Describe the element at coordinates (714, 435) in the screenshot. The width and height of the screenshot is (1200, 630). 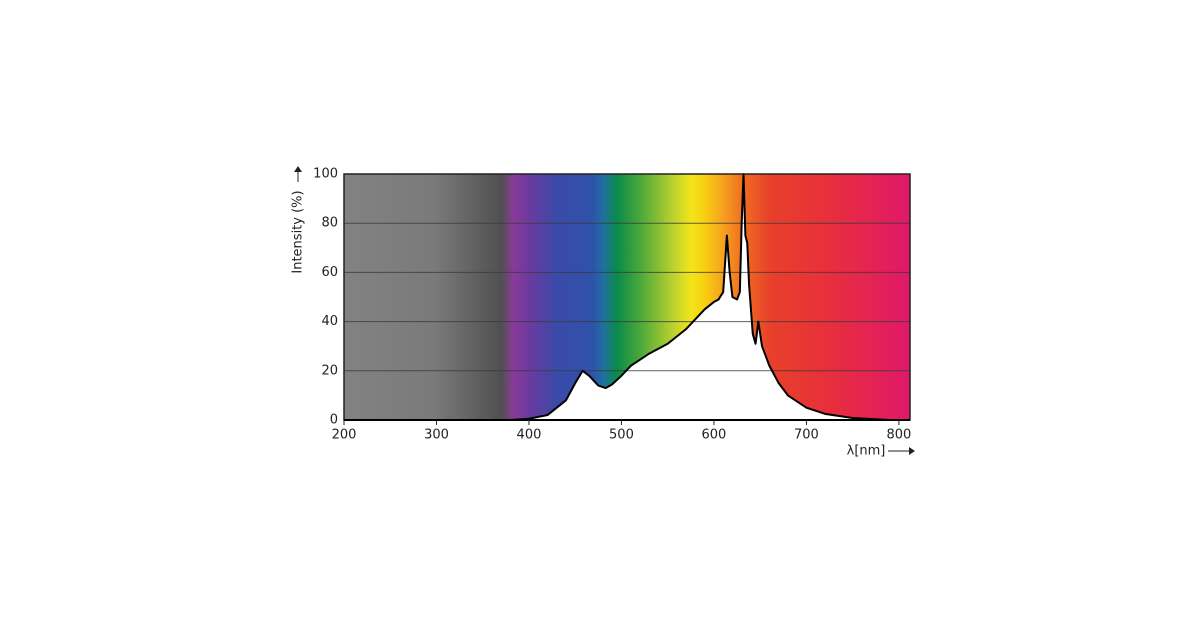
I see `x-tick-label: 600` at that location.